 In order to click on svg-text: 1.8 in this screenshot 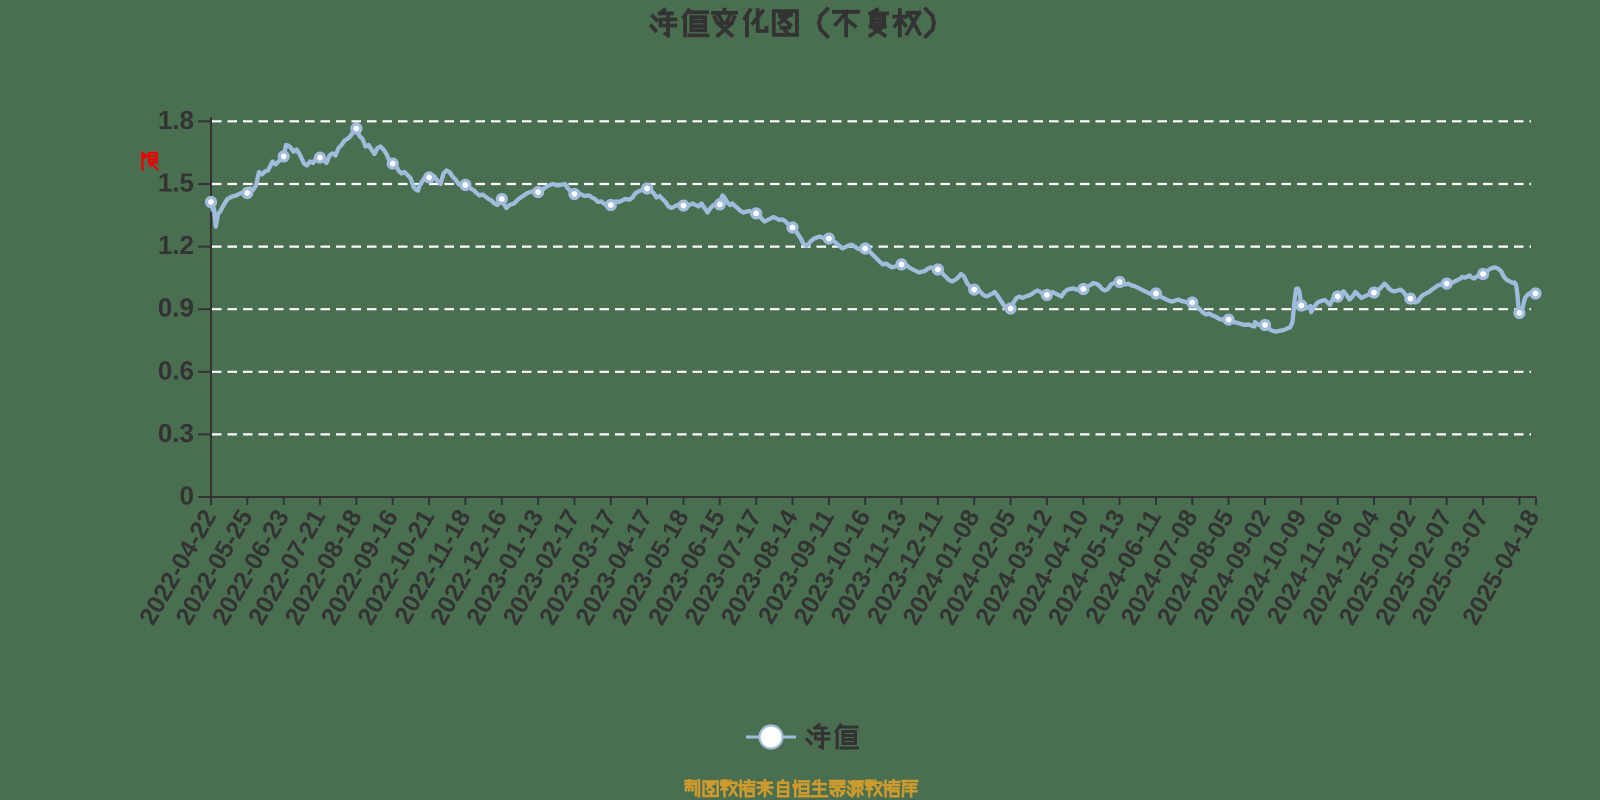, I will do `click(176, 120)`.